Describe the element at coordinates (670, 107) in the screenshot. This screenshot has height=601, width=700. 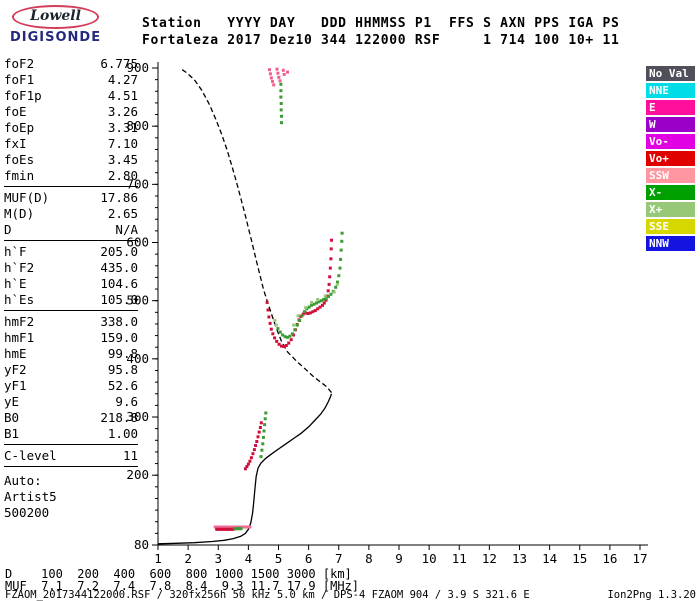
I see `legend-item-e: E` at that location.